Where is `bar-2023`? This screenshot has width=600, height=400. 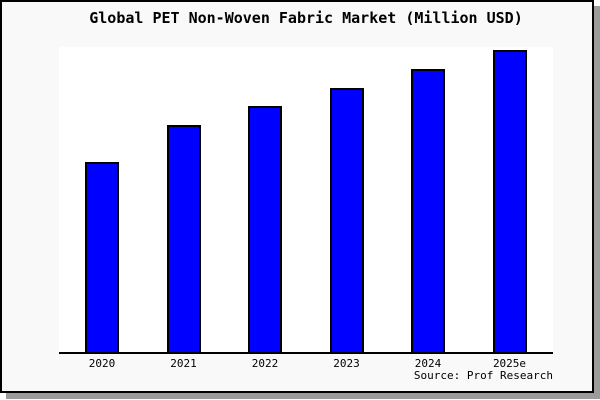
bar-2023 is located at coordinates (346, 220).